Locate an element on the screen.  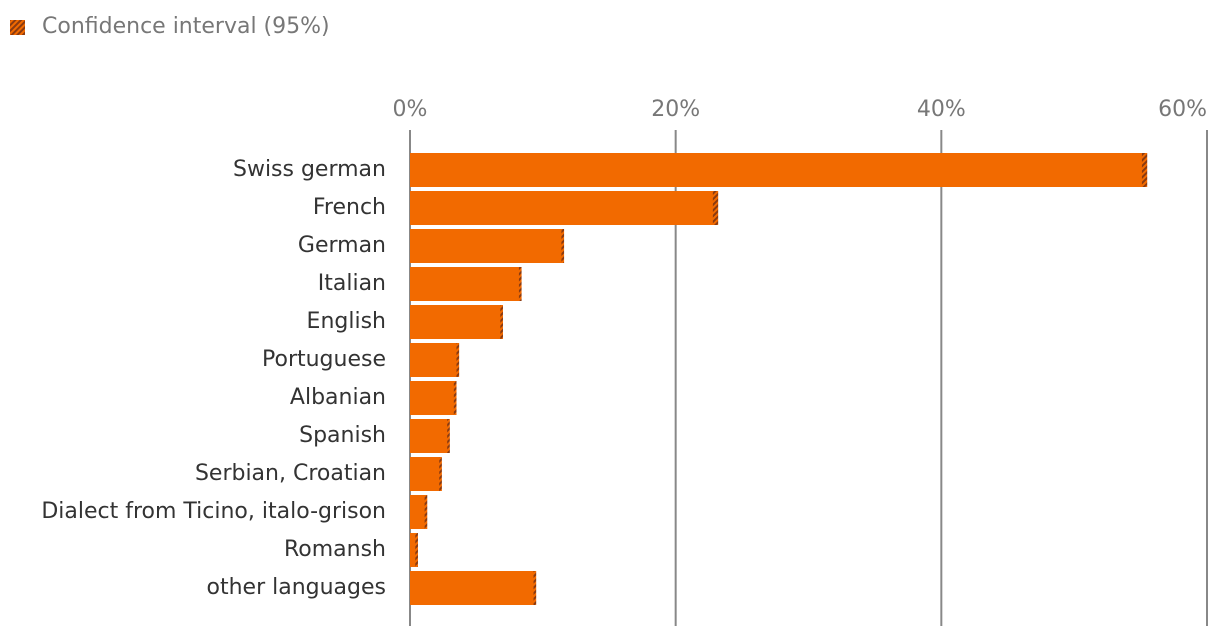
y-tick-label: Spanish is located at coordinates (342, 435).